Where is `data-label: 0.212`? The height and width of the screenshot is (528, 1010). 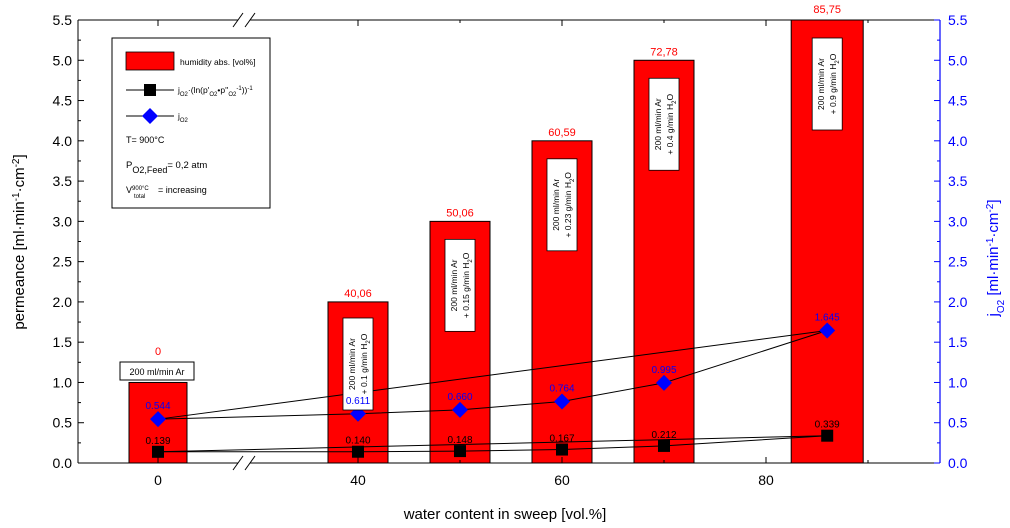 data-label: 0.212 is located at coordinates (663, 435).